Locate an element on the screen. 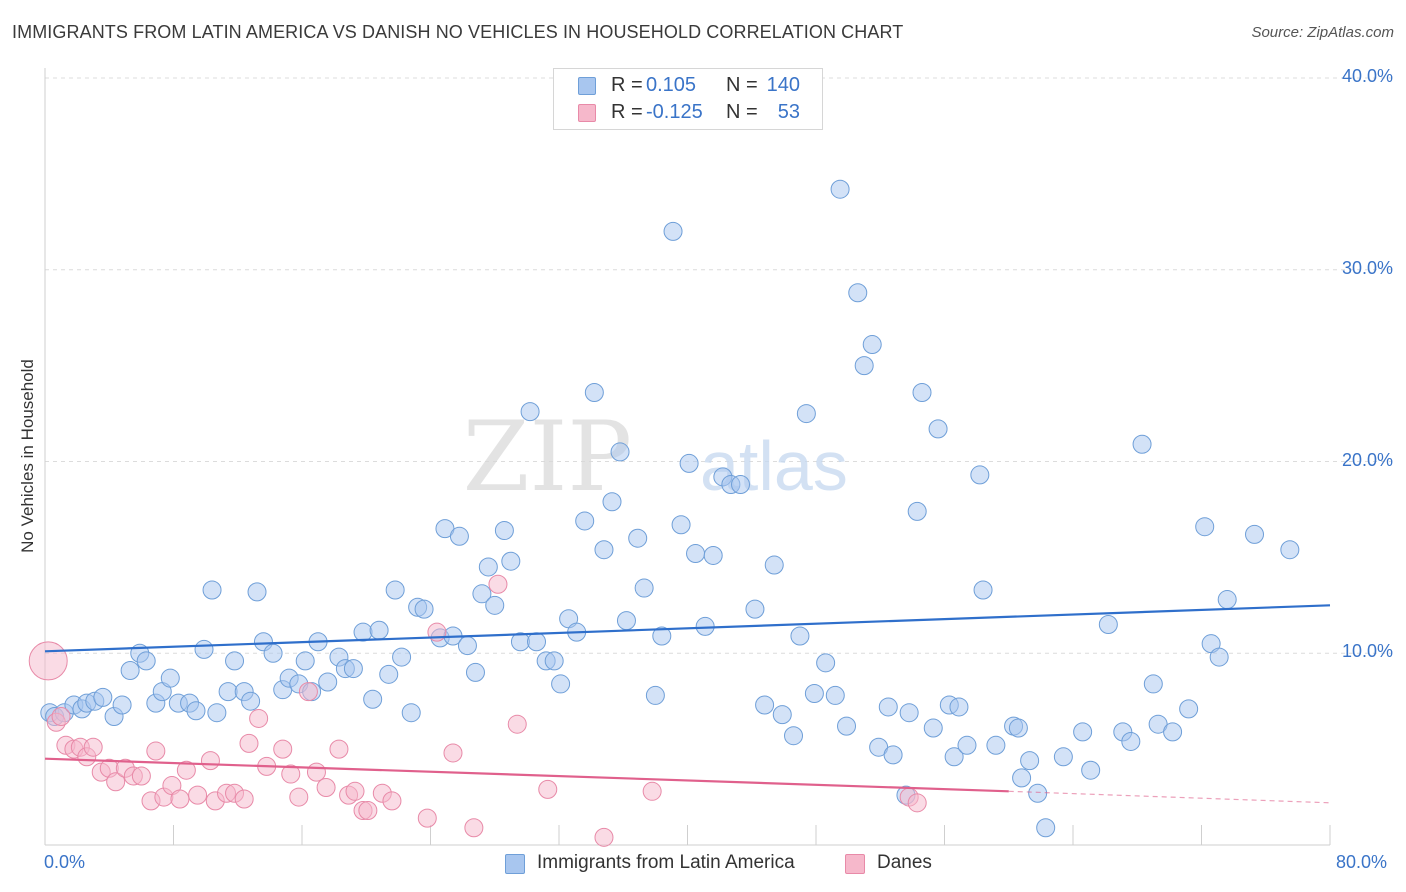  n-value: 140 is located at coordinates (783, 85).